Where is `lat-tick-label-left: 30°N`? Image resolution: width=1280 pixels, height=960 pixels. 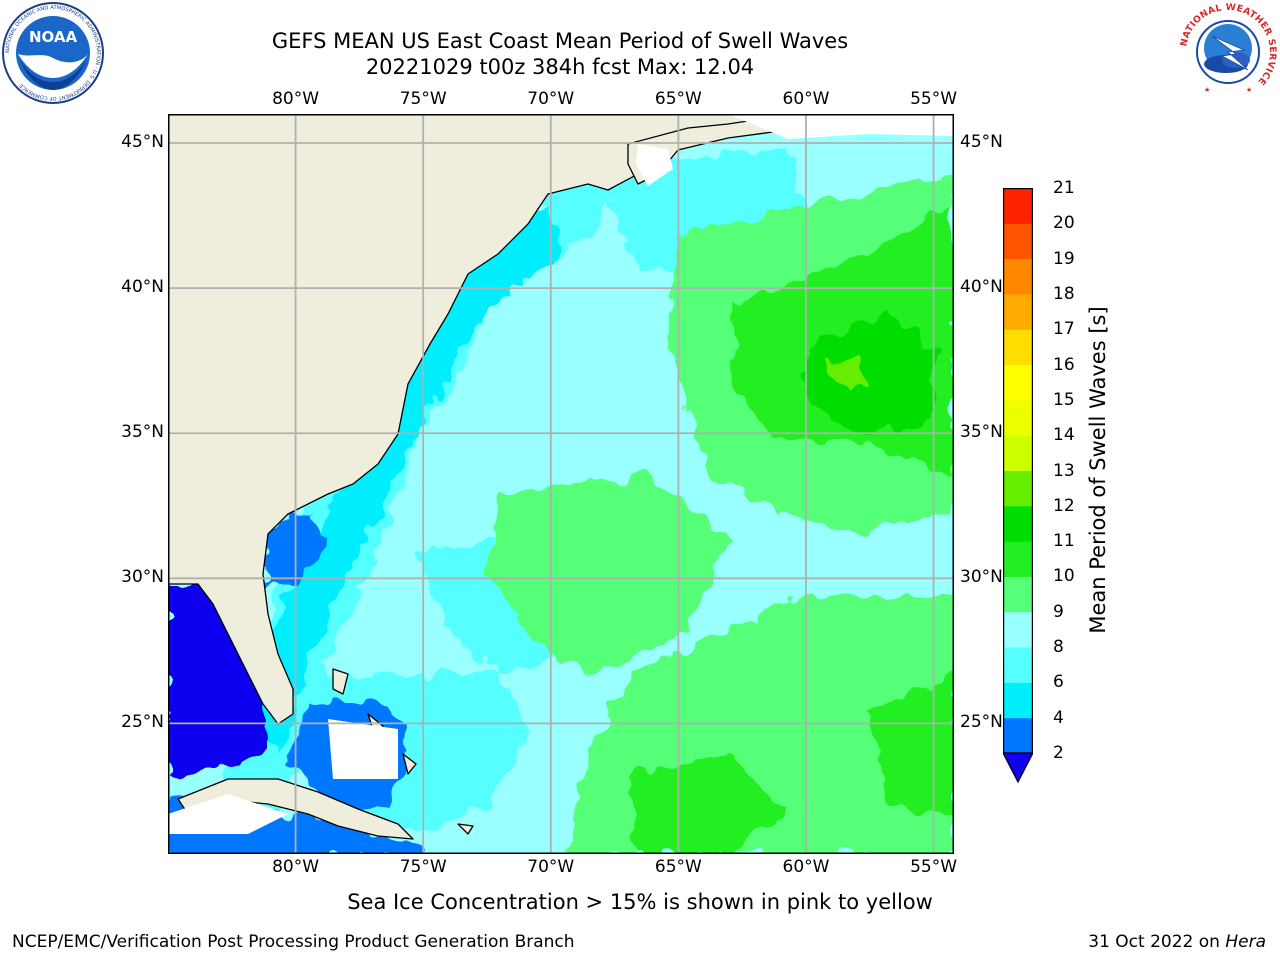 lat-tick-label-left: 30°N is located at coordinates (142, 577).